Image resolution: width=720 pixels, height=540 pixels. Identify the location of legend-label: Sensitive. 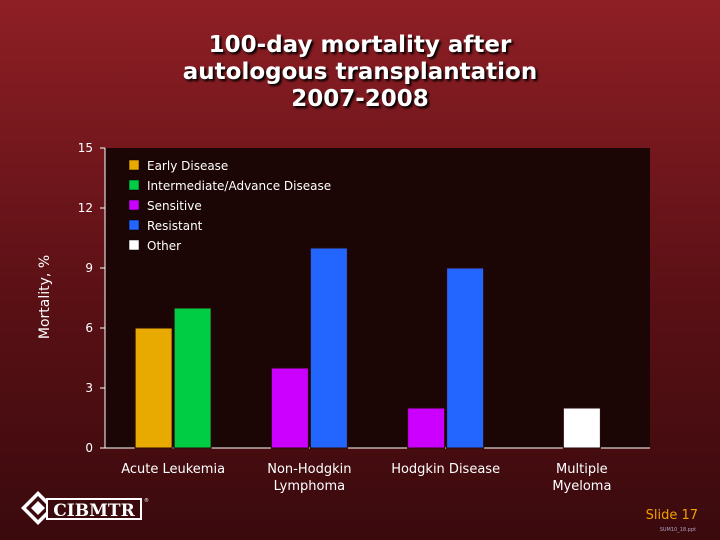
(174, 206).